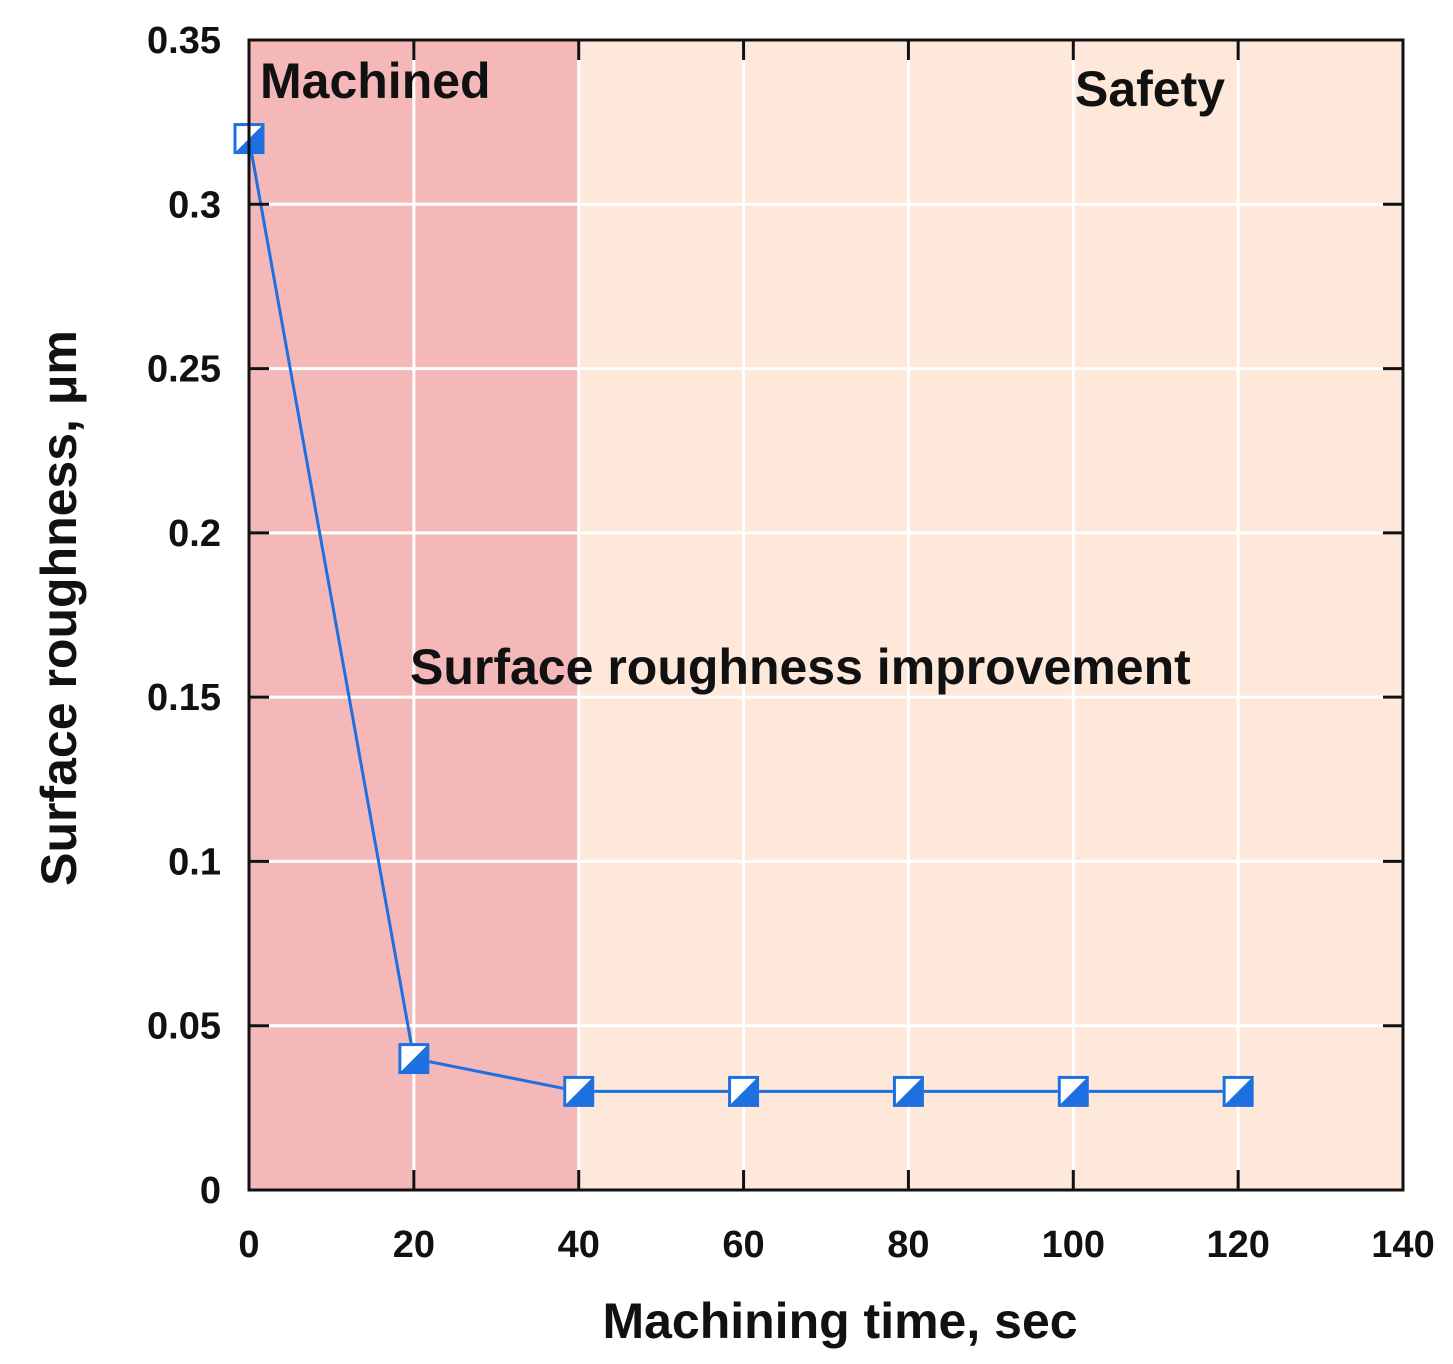 The width and height of the screenshot is (1453, 1364). I want to click on y-tick-label: 0.1, so click(194, 862).